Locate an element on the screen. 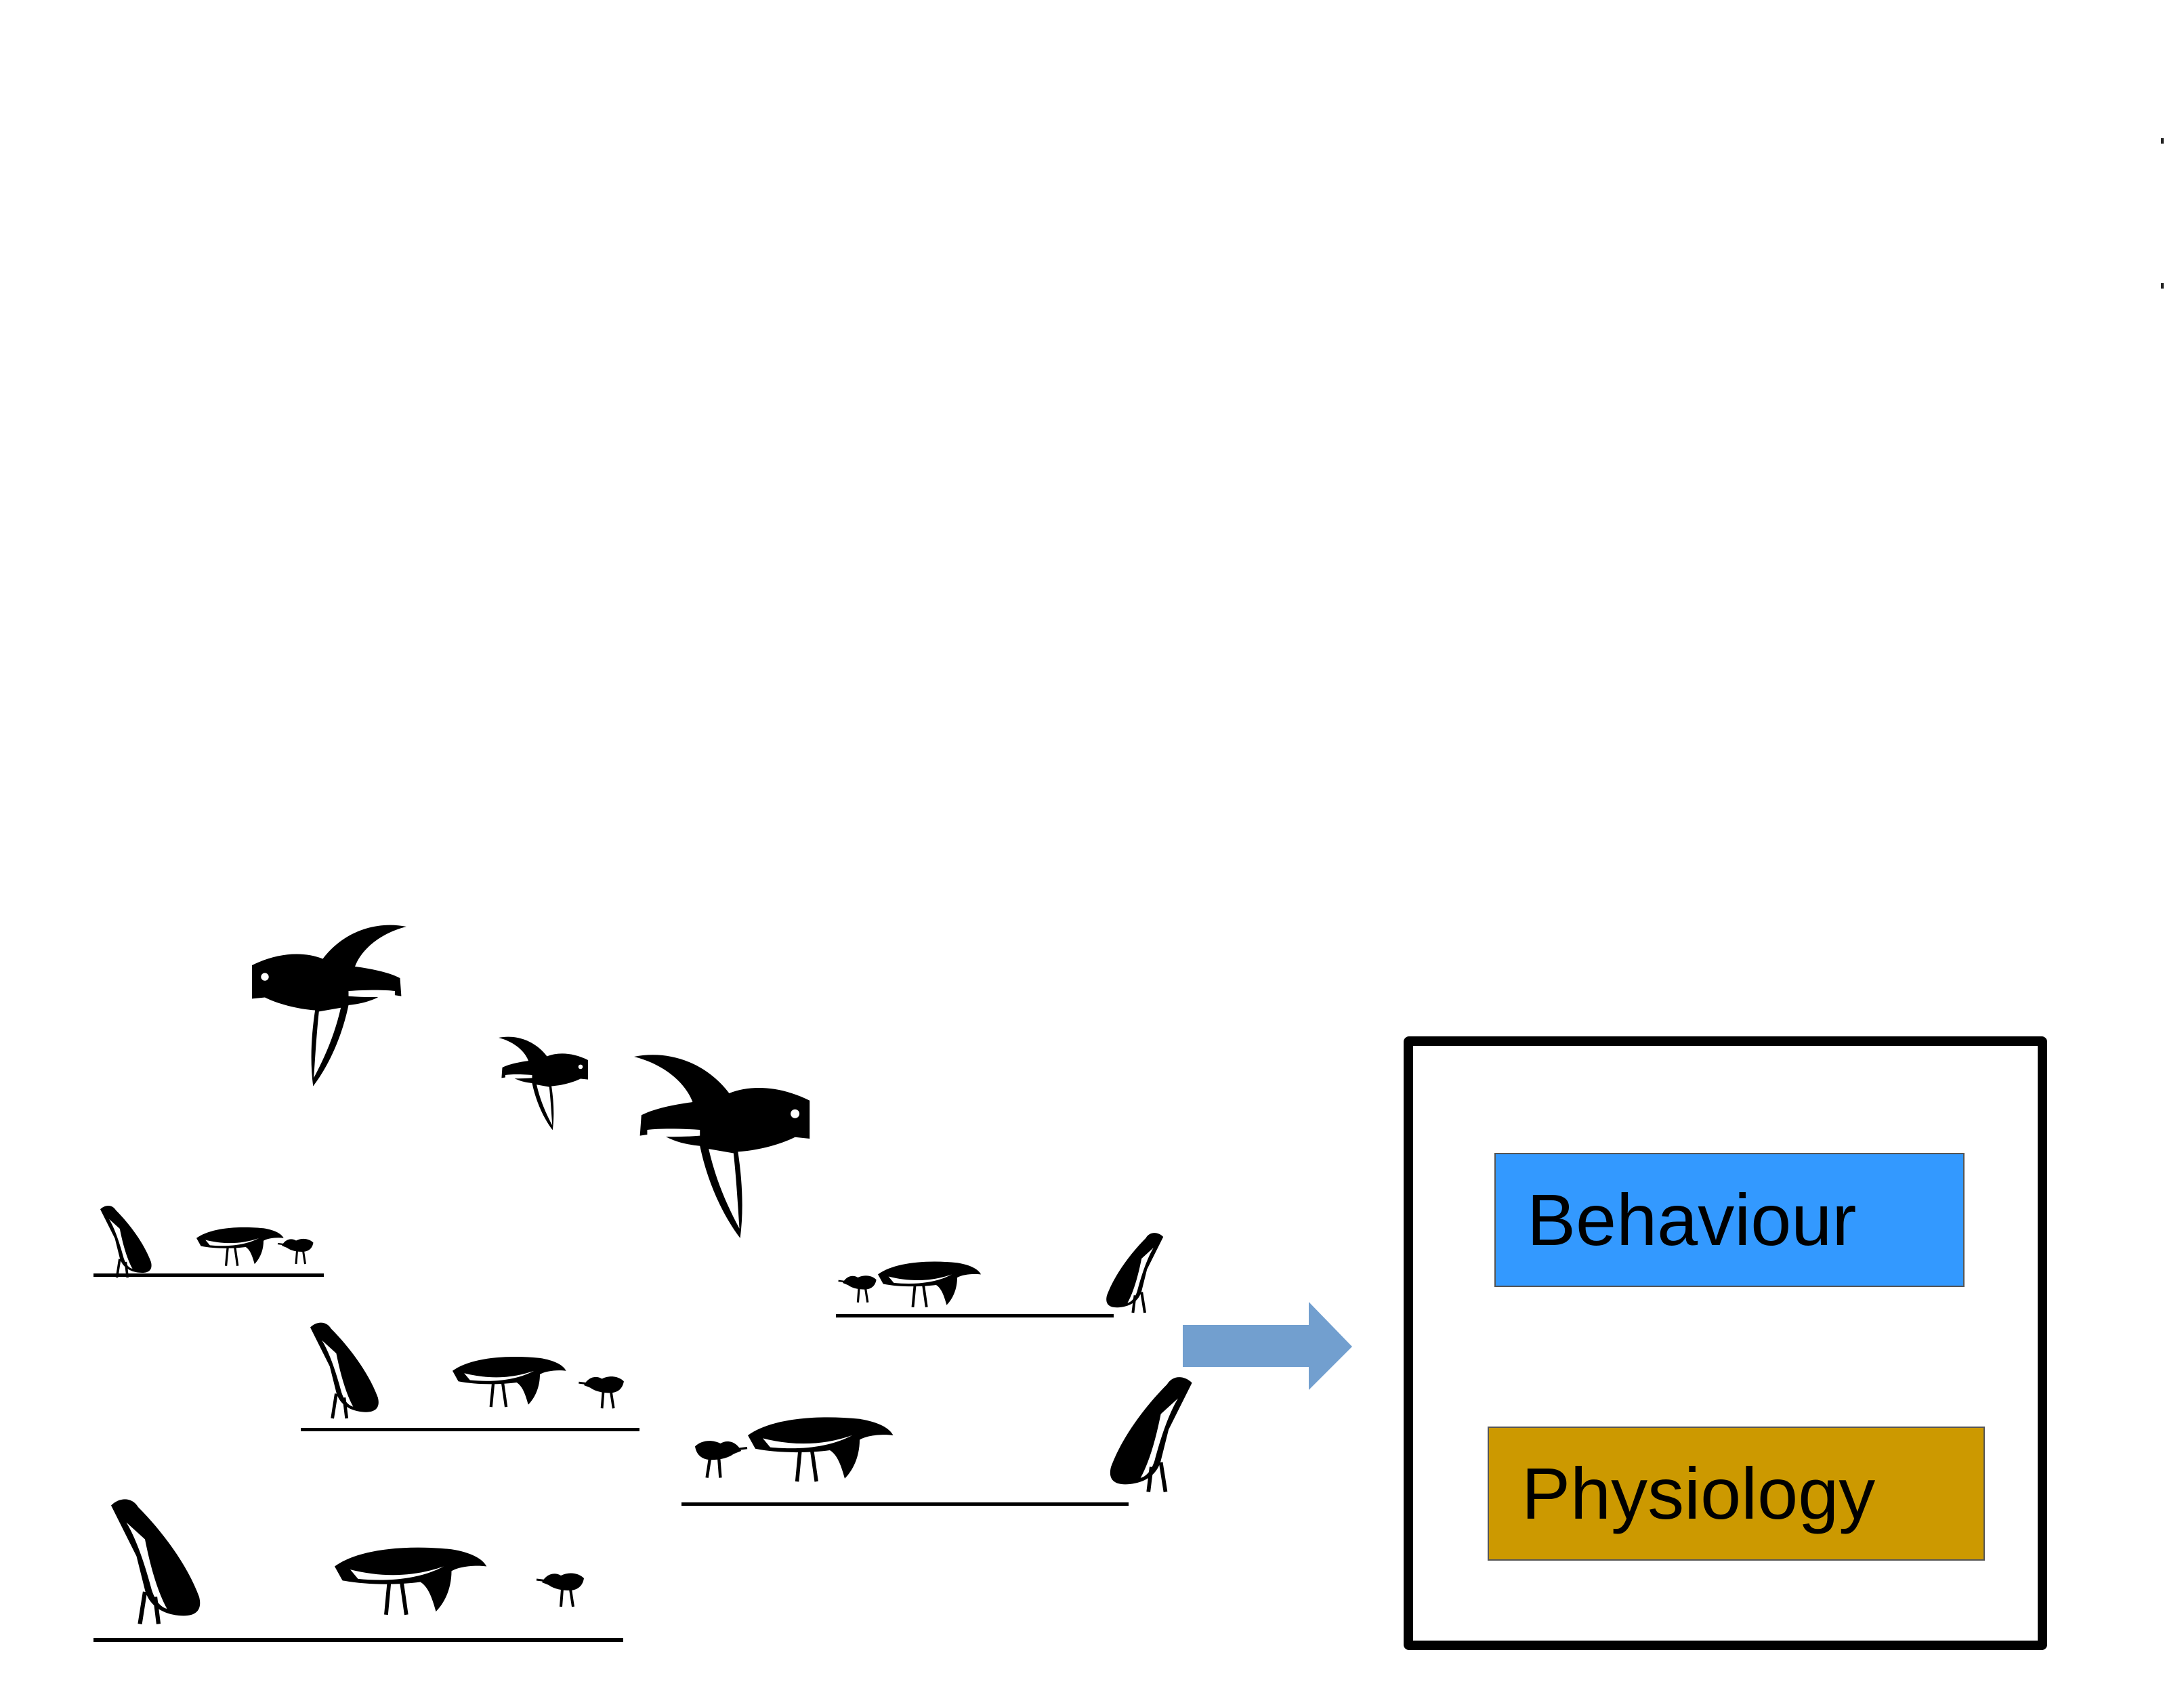 The image size is (2184, 1688). behaviour-box: Behaviour is located at coordinates (1729, 1220).